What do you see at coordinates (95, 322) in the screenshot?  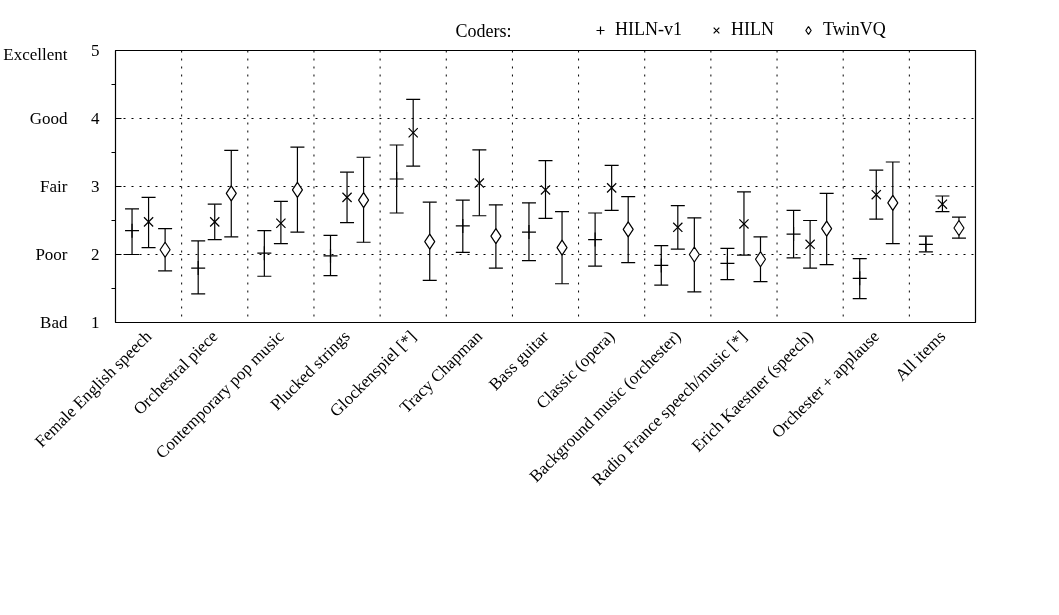 I see `y-tick-label: 1` at bounding box center [95, 322].